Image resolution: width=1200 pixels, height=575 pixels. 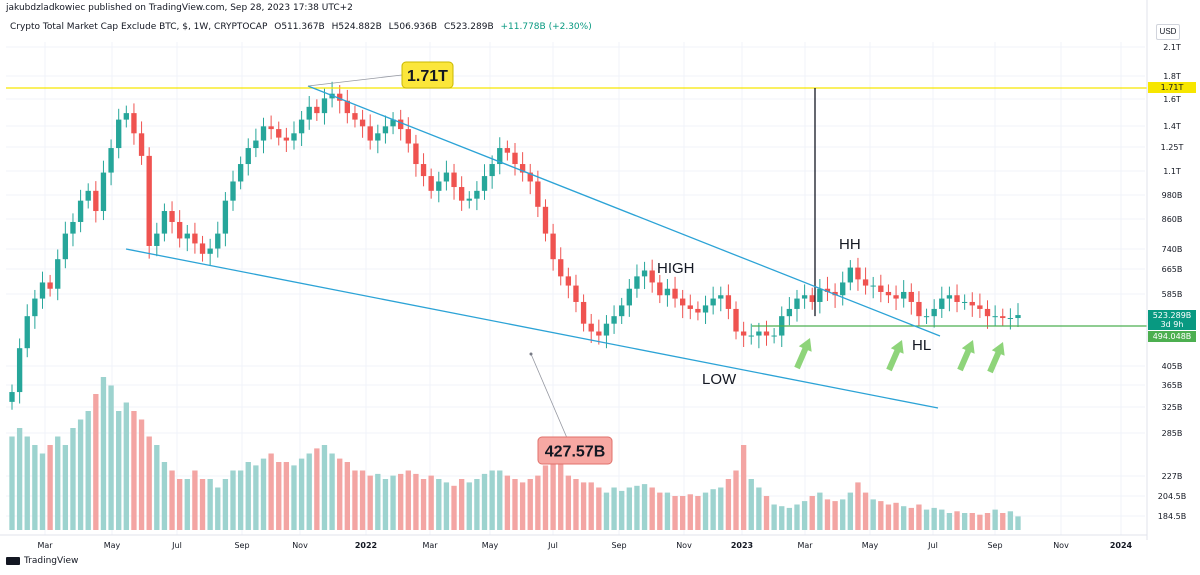 I want to click on annotation-427B-text: 427.57B, so click(x=575, y=452).